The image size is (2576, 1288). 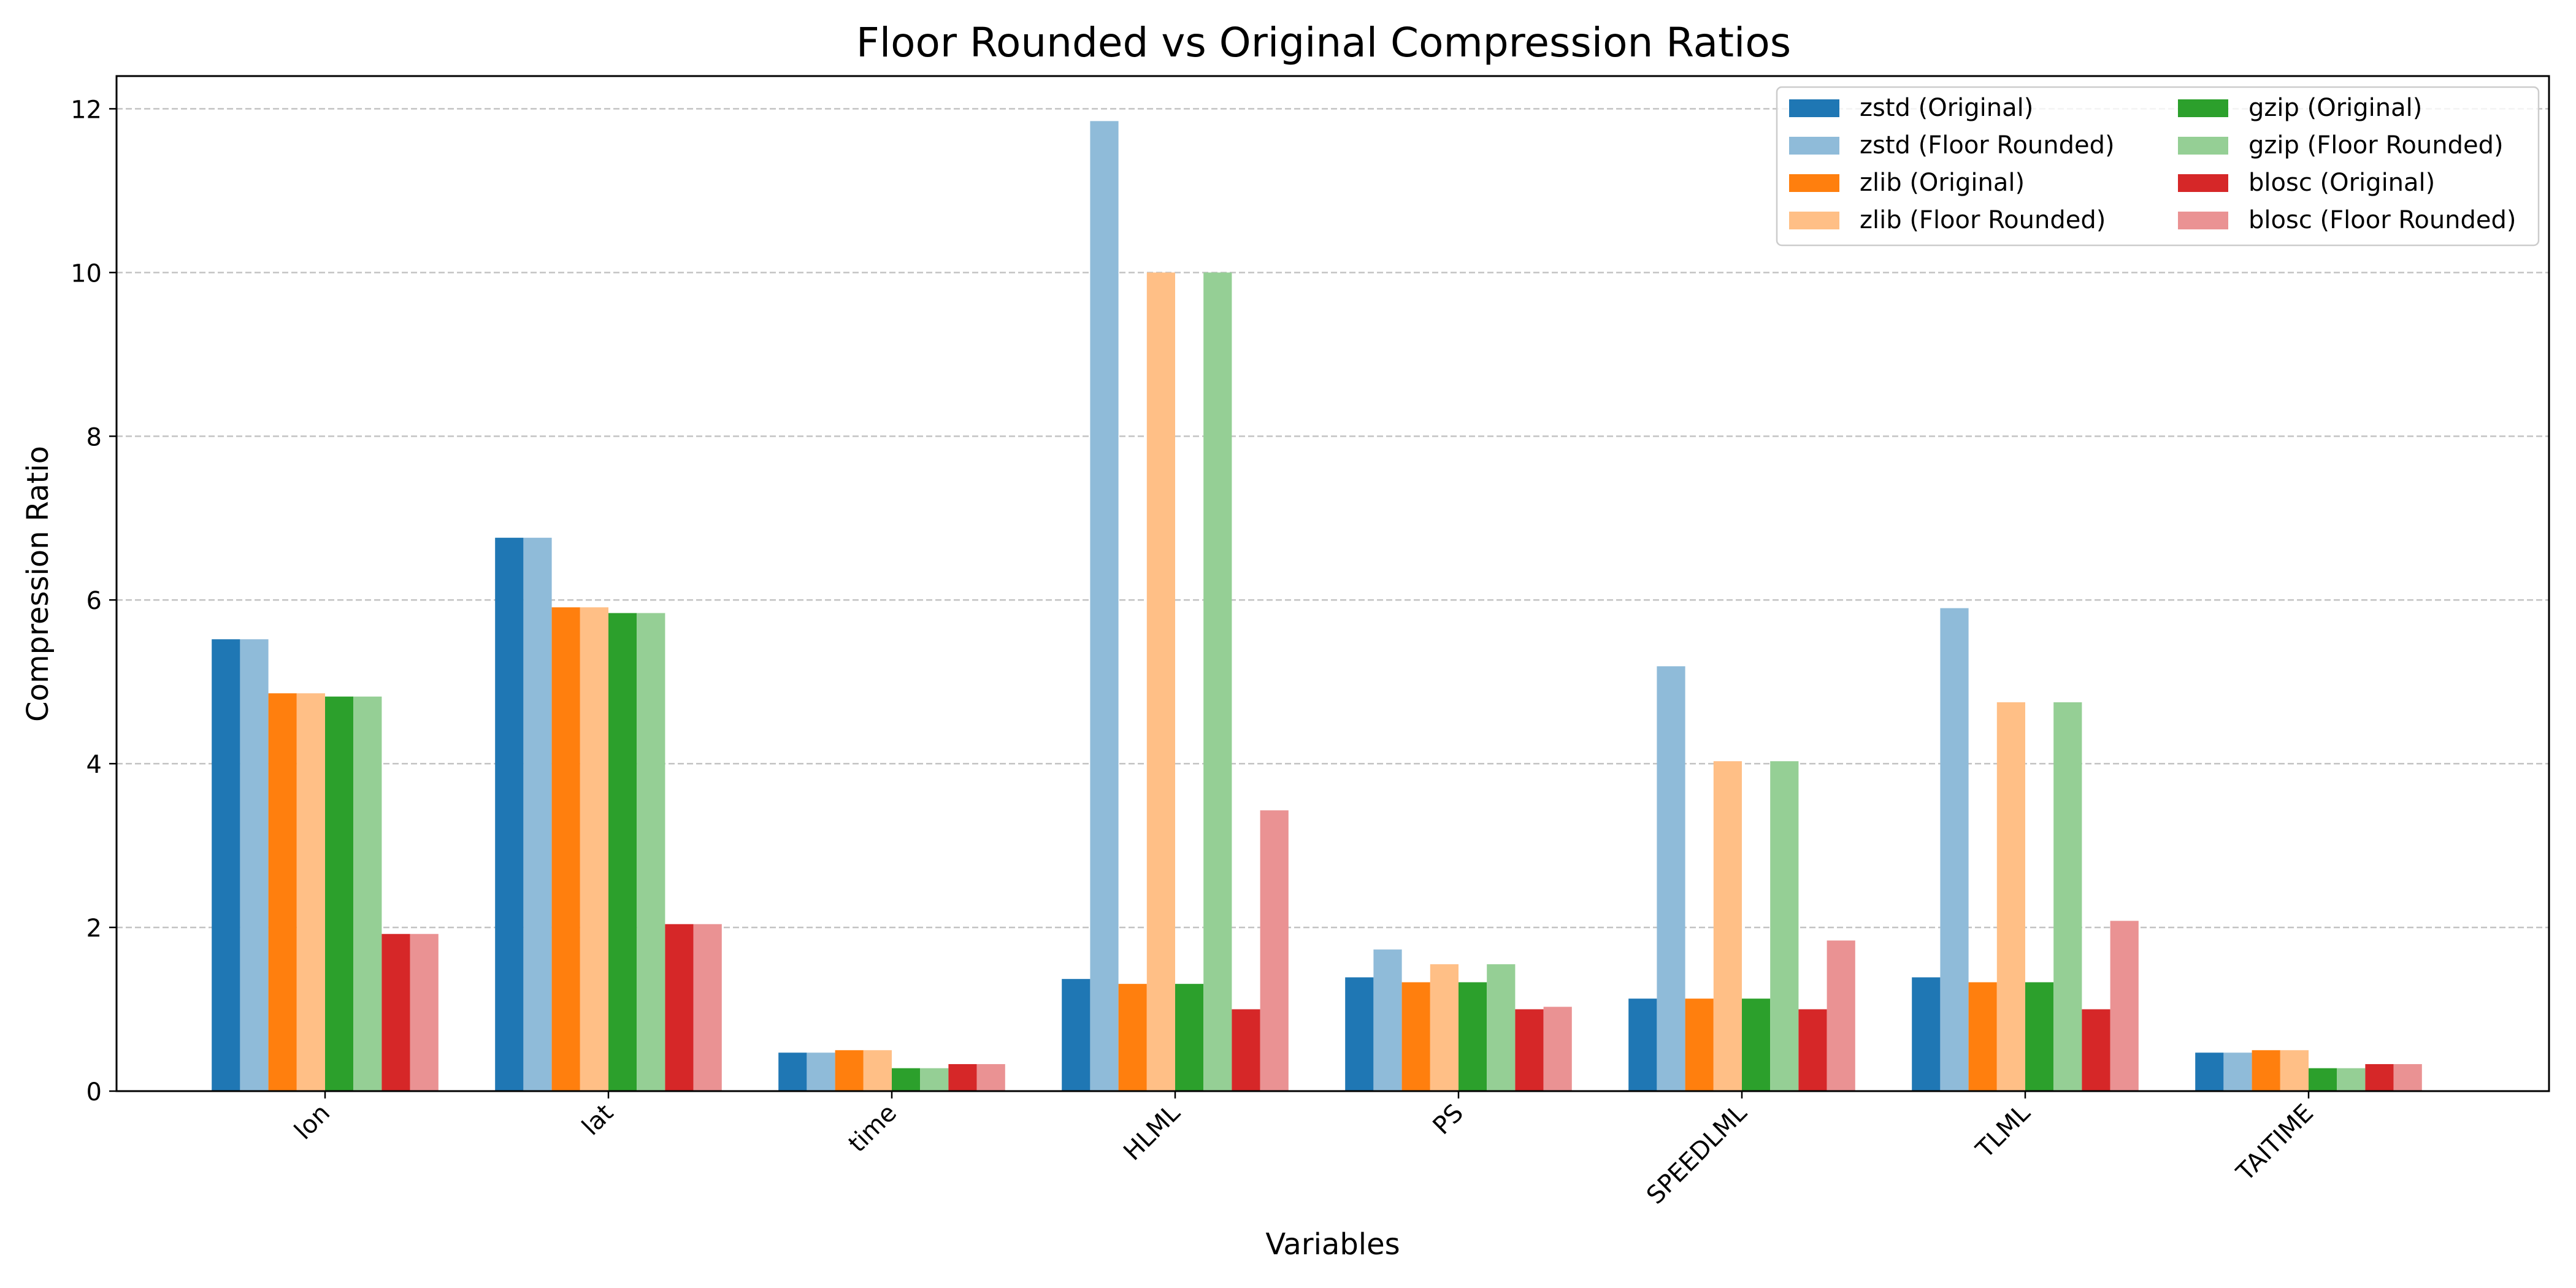 What do you see at coordinates (2382, 220) in the screenshot?
I see `legend-entry: blosc (Floor Rounded)` at bounding box center [2382, 220].